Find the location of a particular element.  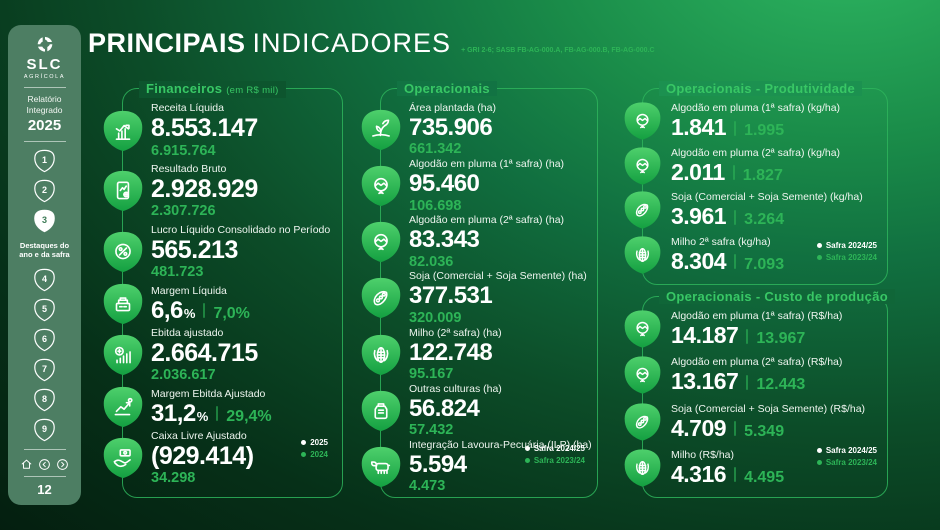

indicator-previous-value: 95.167 is located at coordinates (431, 374).